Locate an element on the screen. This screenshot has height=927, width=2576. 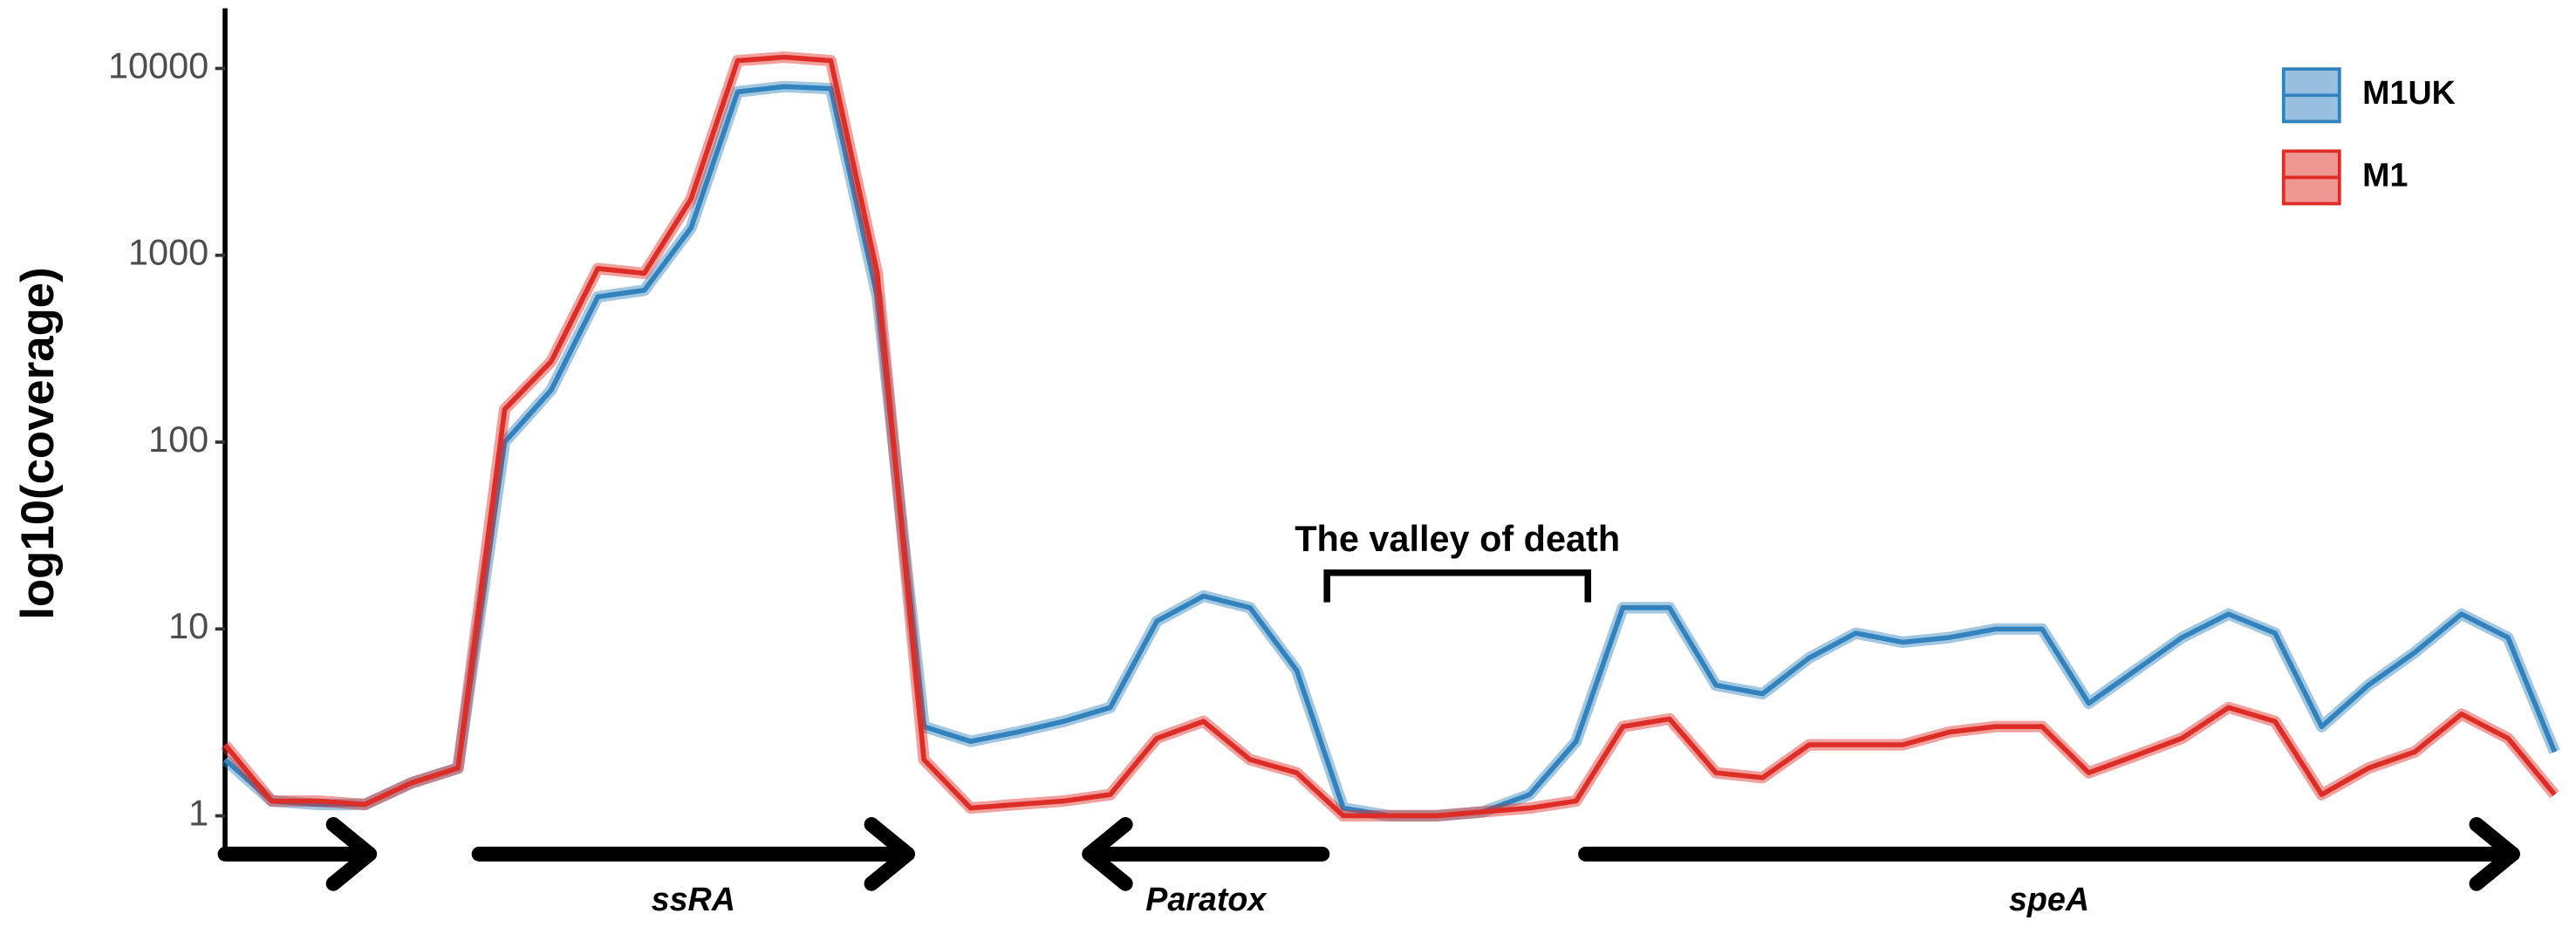
y-axis-label: log10(coverage) is located at coordinates (38, 443).